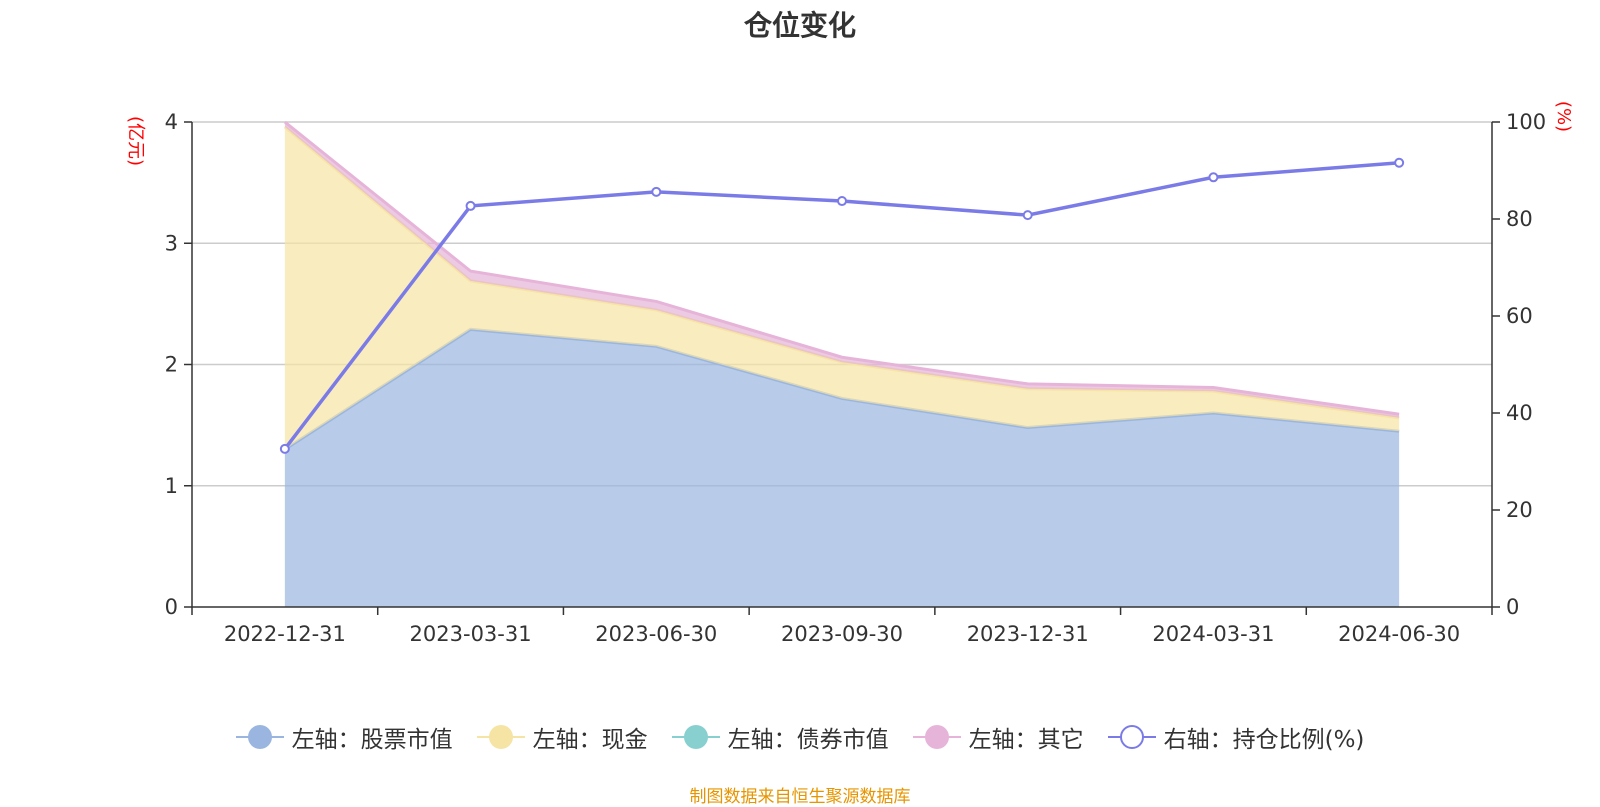 This screenshot has height=807, width=1600. Describe the element at coordinates (471, 634) in the screenshot. I see `x-axis-tick-label: 2023-03-31` at that location.